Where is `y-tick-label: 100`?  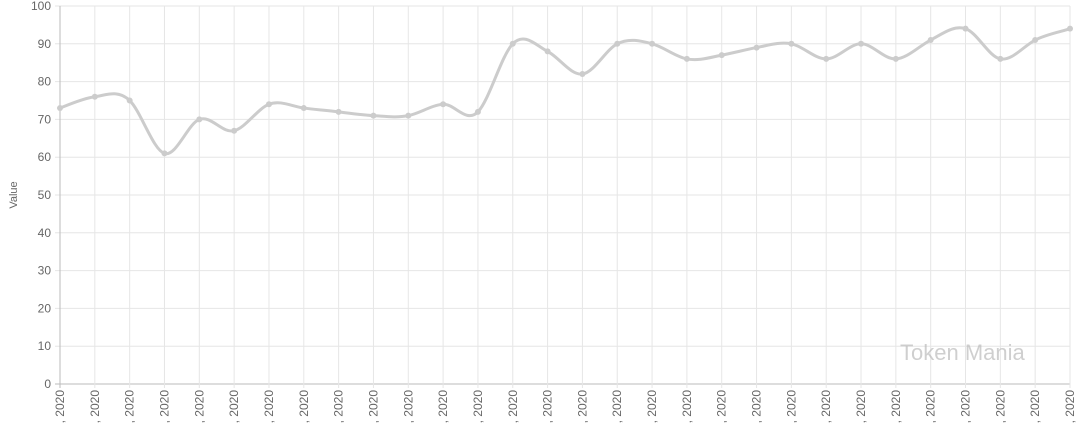
y-tick-label: 100 is located at coordinates (41, 6).